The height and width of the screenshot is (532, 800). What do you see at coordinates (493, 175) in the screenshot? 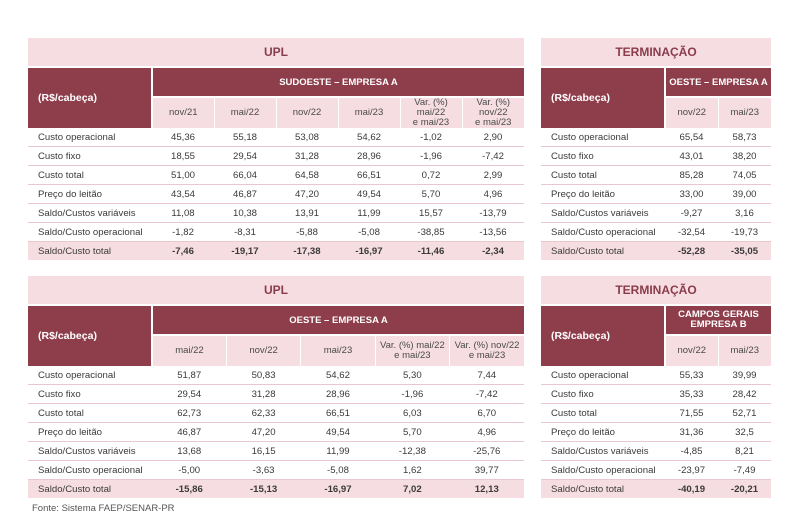
I see `cell-value: 2,99` at bounding box center [493, 175].